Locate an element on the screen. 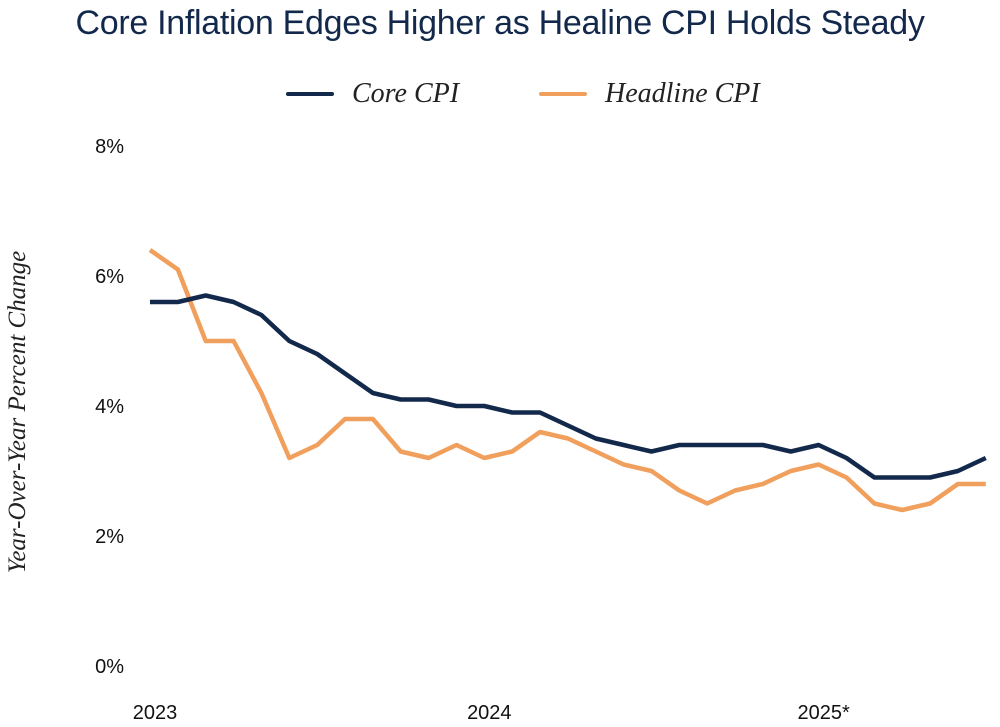  legend: Core CPI Headline CPI is located at coordinates (500, 94).